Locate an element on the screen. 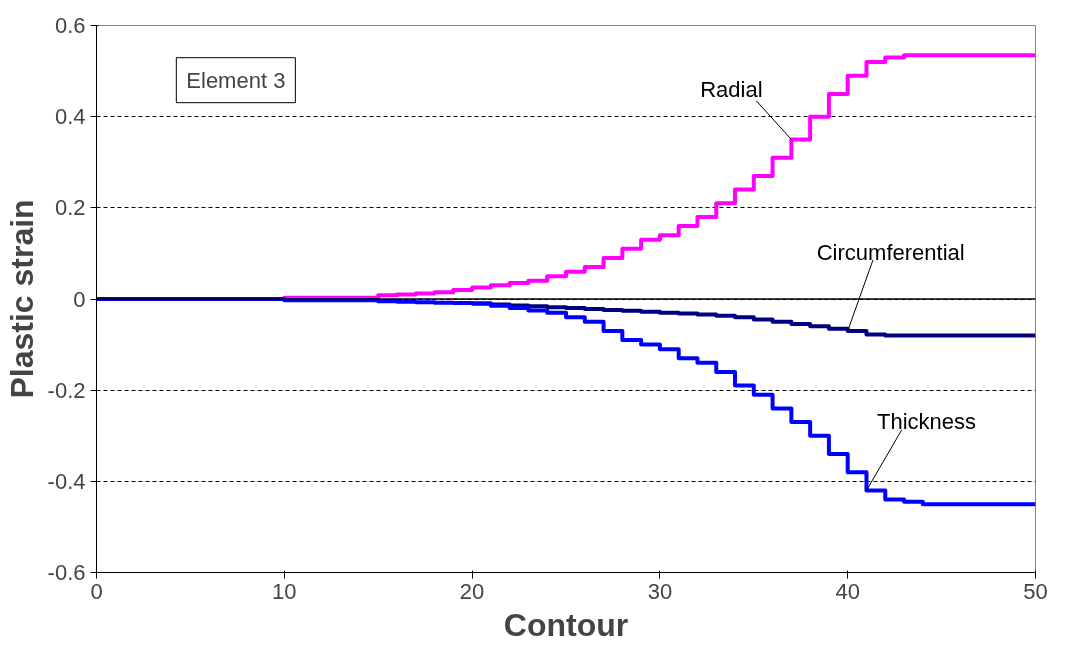 The image size is (1068, 653). series-label: Thickness is located at coordinates (926, 421).